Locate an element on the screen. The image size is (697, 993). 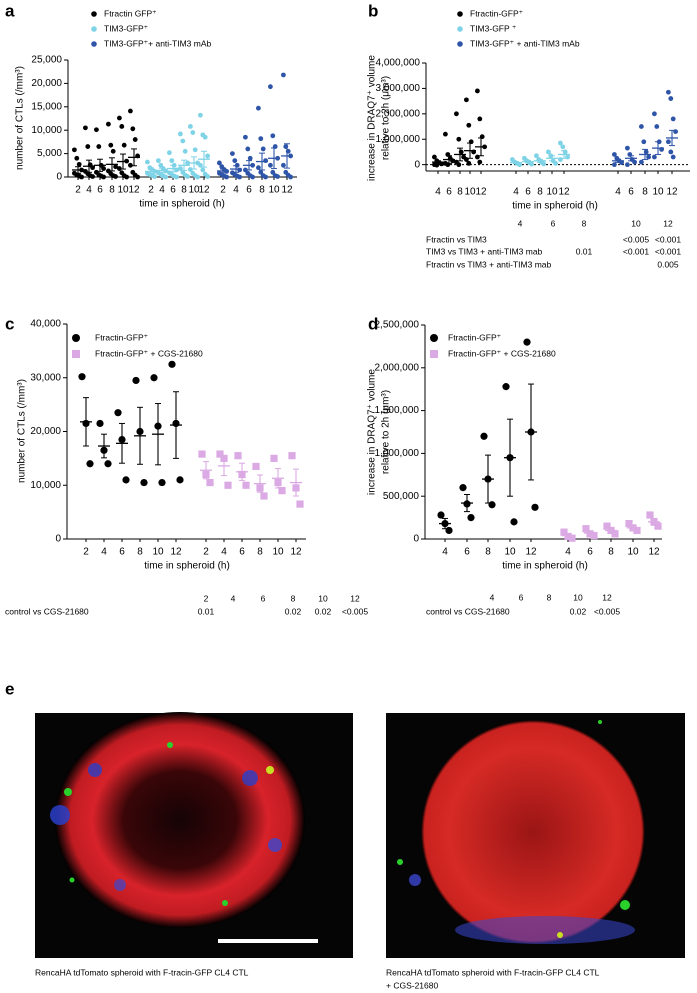
legend-label: Ftractin GFP⁺ is located at coordinates (130, 13).